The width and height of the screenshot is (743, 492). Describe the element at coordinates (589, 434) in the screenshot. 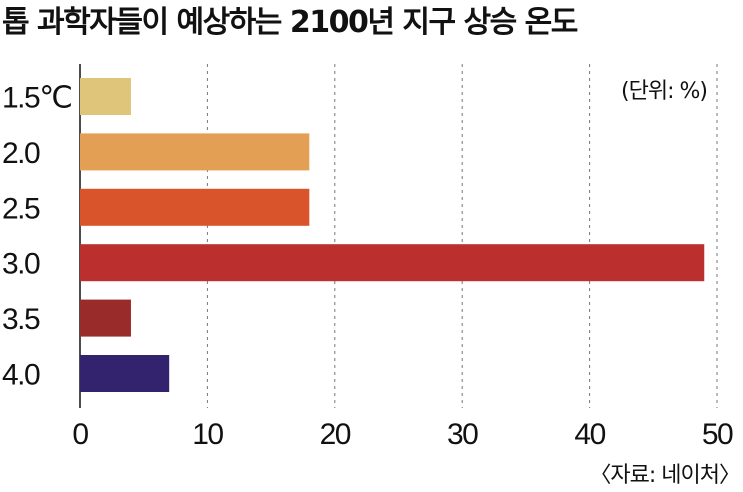

I see `x-tick-label: 40` at that location.